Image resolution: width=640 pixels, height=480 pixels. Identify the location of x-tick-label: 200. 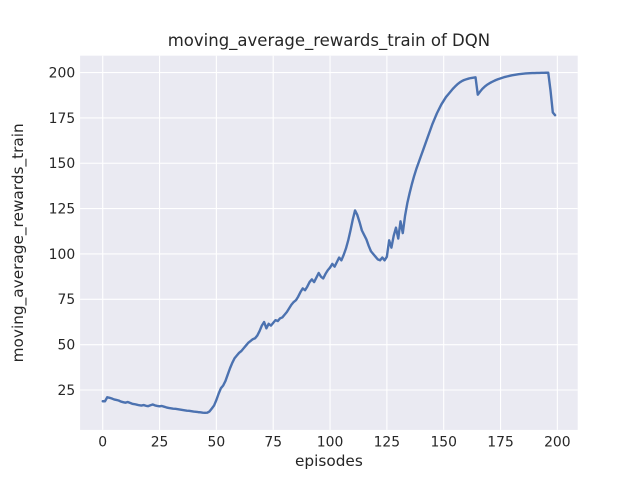
(557, 443).